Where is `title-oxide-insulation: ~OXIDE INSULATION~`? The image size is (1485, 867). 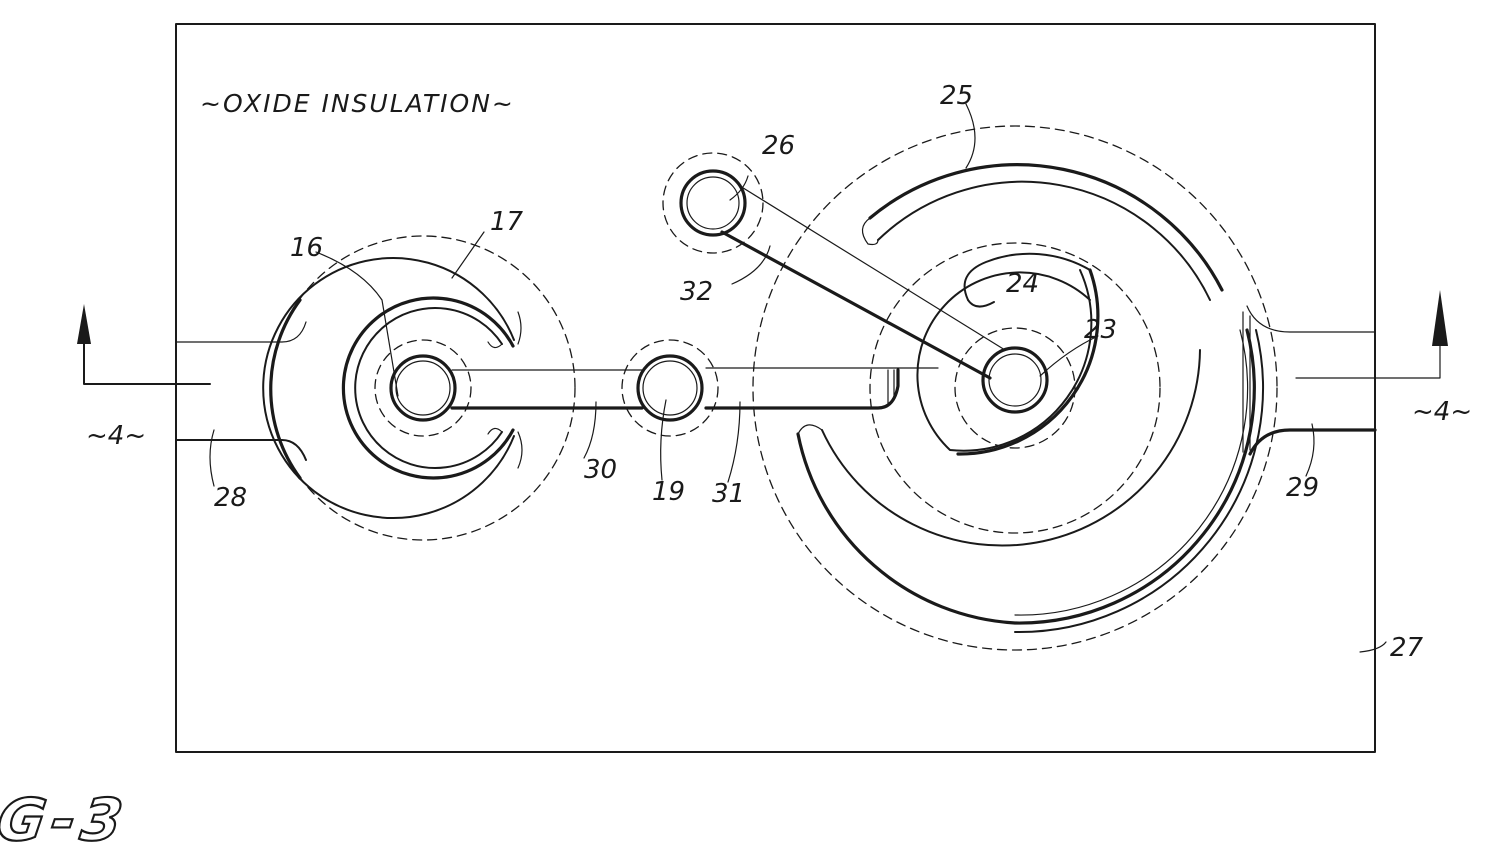 title-oxide-insulation: ~OXIDE INSULATION~ is located at coordinates (357, 103).